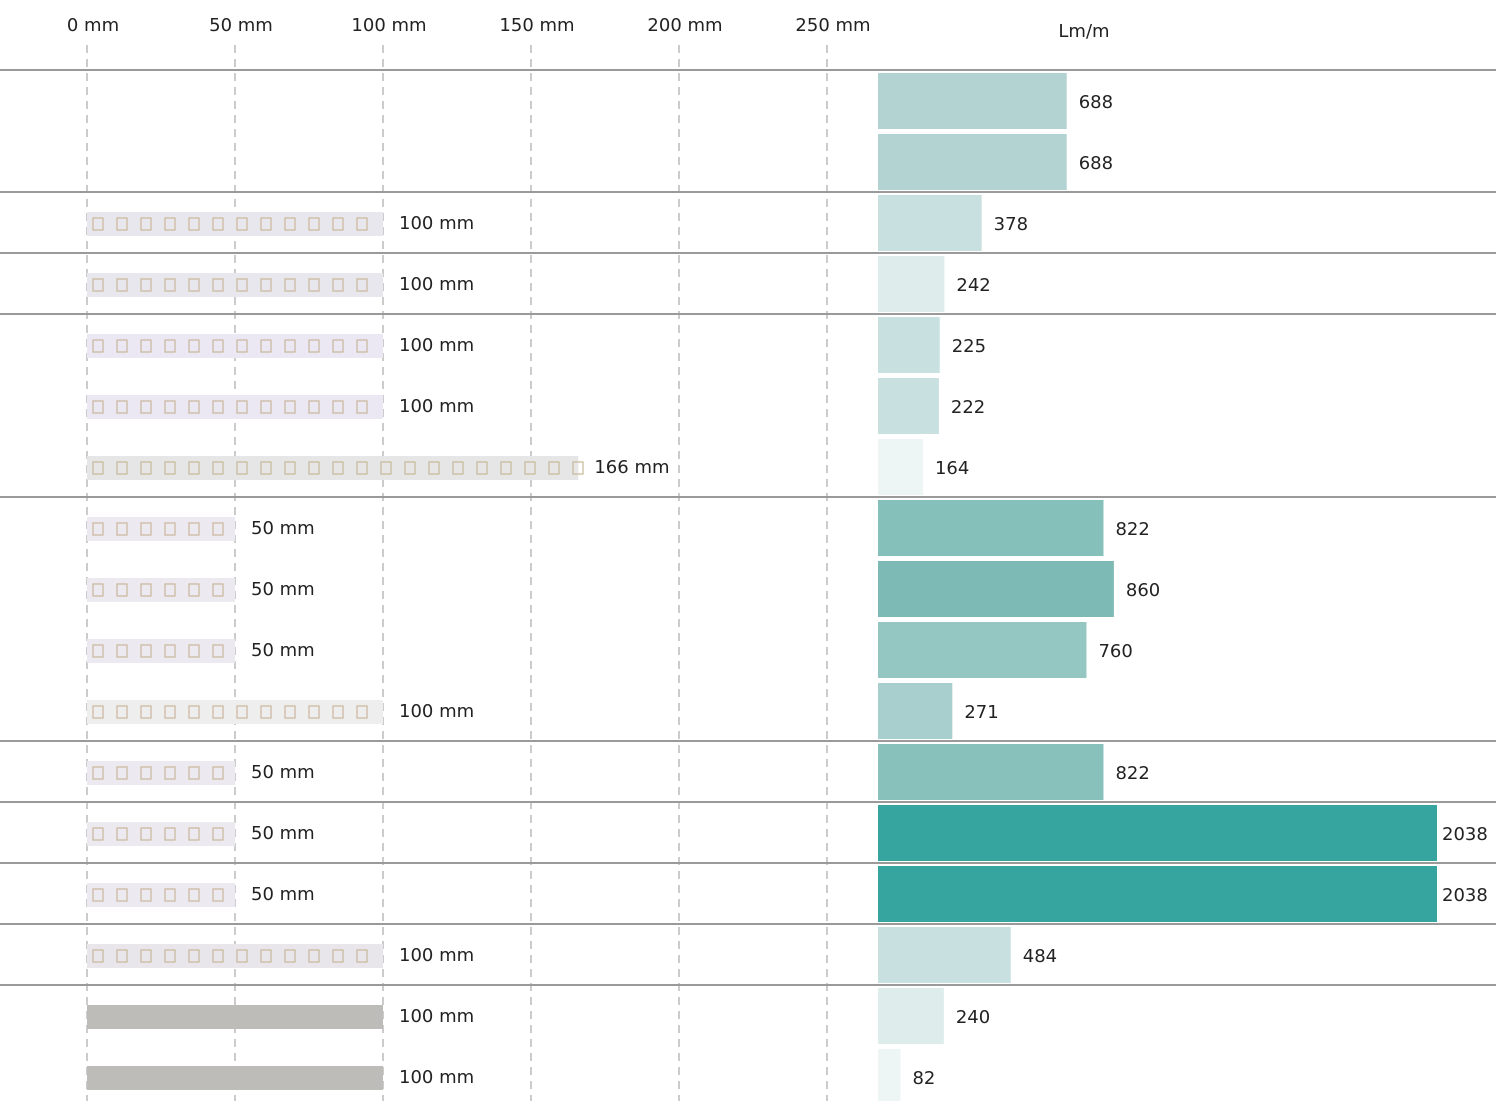  I want to click on lumen-label: 82, so click(923, 1078).